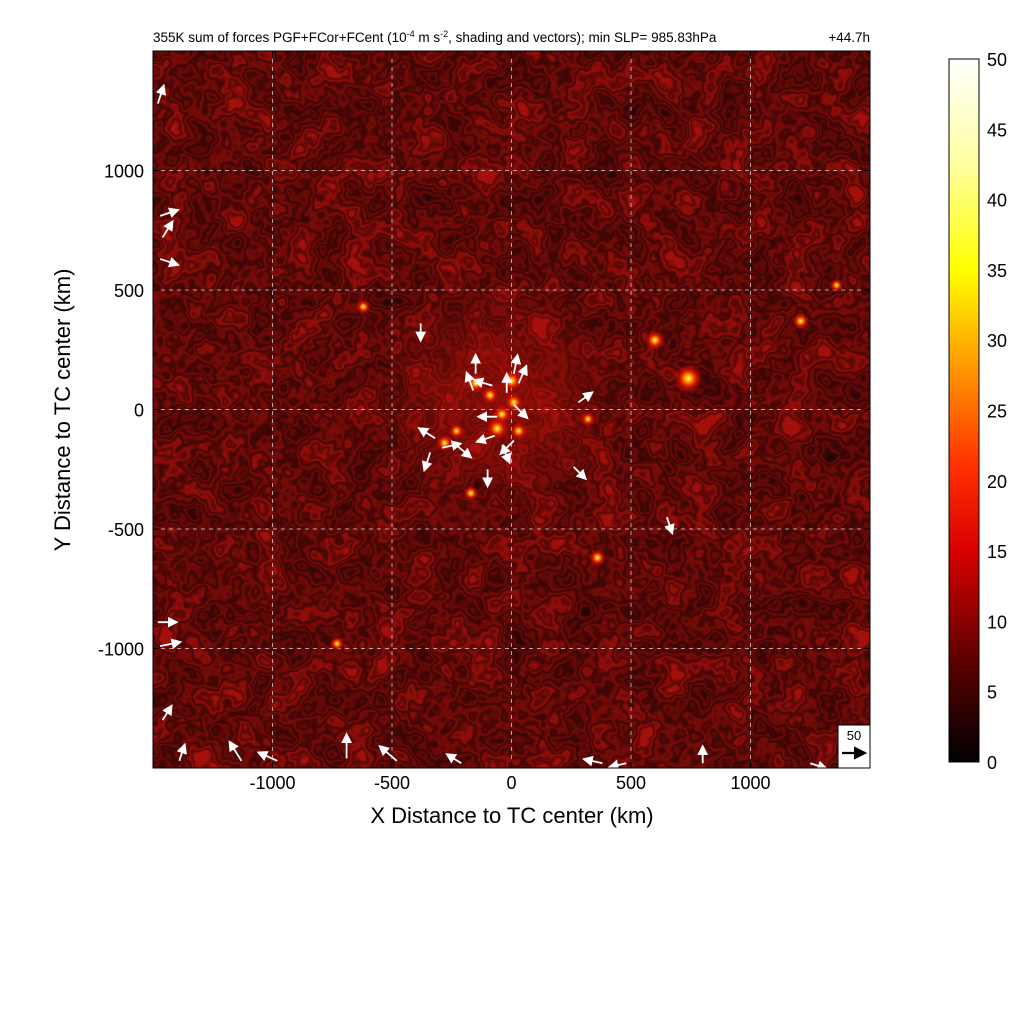 The height and width of the screenshot is (1024, 1024). What do you see at coordinates (500, 400) in the screenshot?
I see `storm-core-glow` at bounding box center [500, 400].